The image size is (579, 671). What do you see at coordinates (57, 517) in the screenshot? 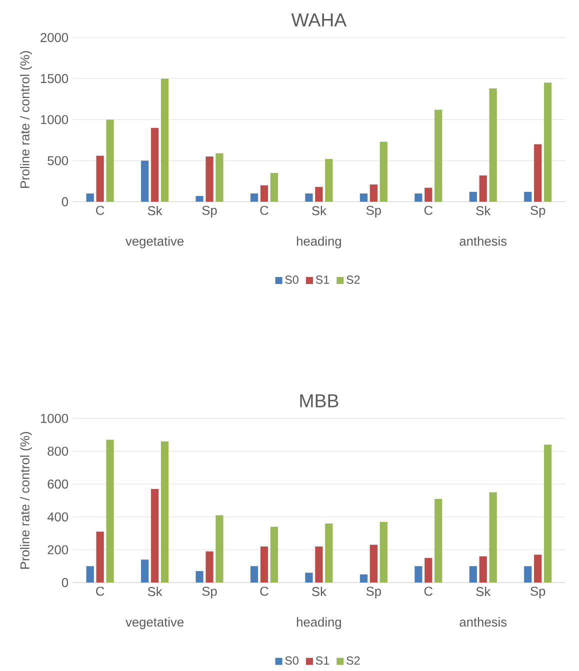
I see `y-tick-label: 400` at bounding box center [57, 517].